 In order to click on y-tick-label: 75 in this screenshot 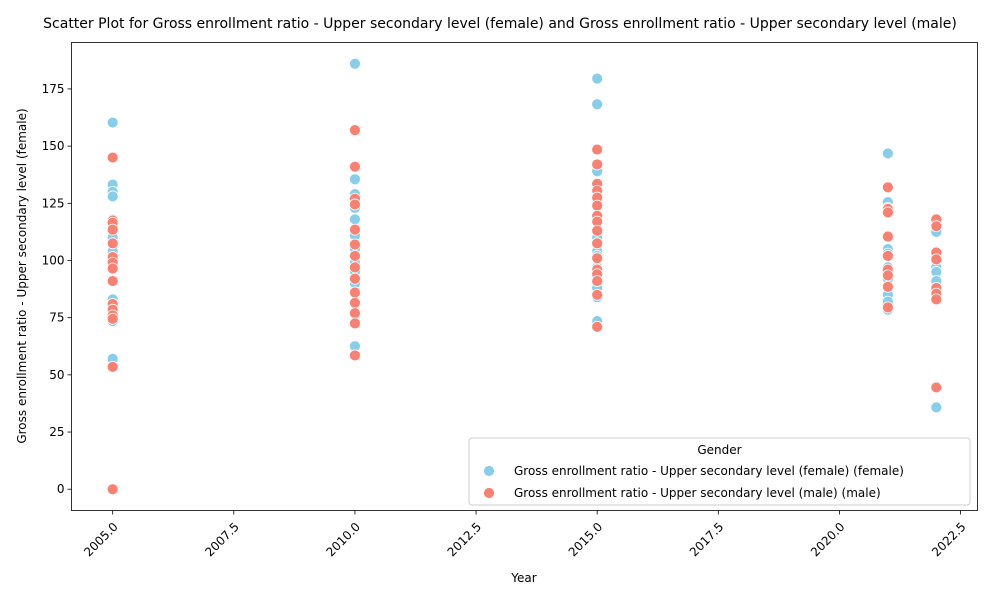, I will do `click(56, 318)`.